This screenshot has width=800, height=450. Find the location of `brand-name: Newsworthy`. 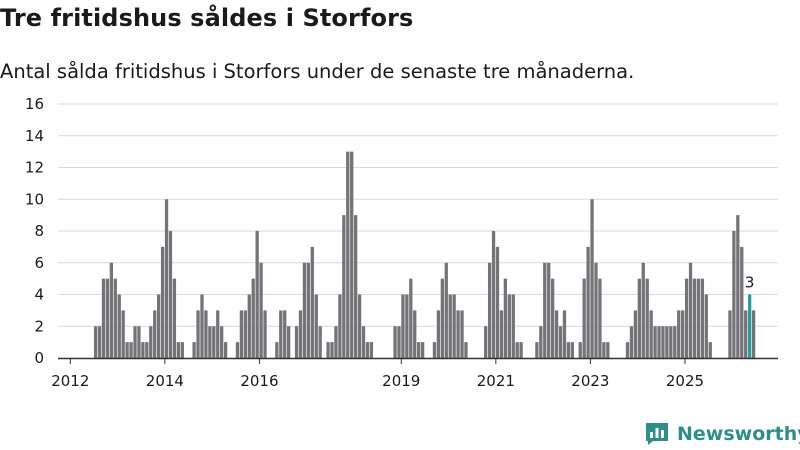

brand-name: Newsworthy is located at coordinates (738, 434).